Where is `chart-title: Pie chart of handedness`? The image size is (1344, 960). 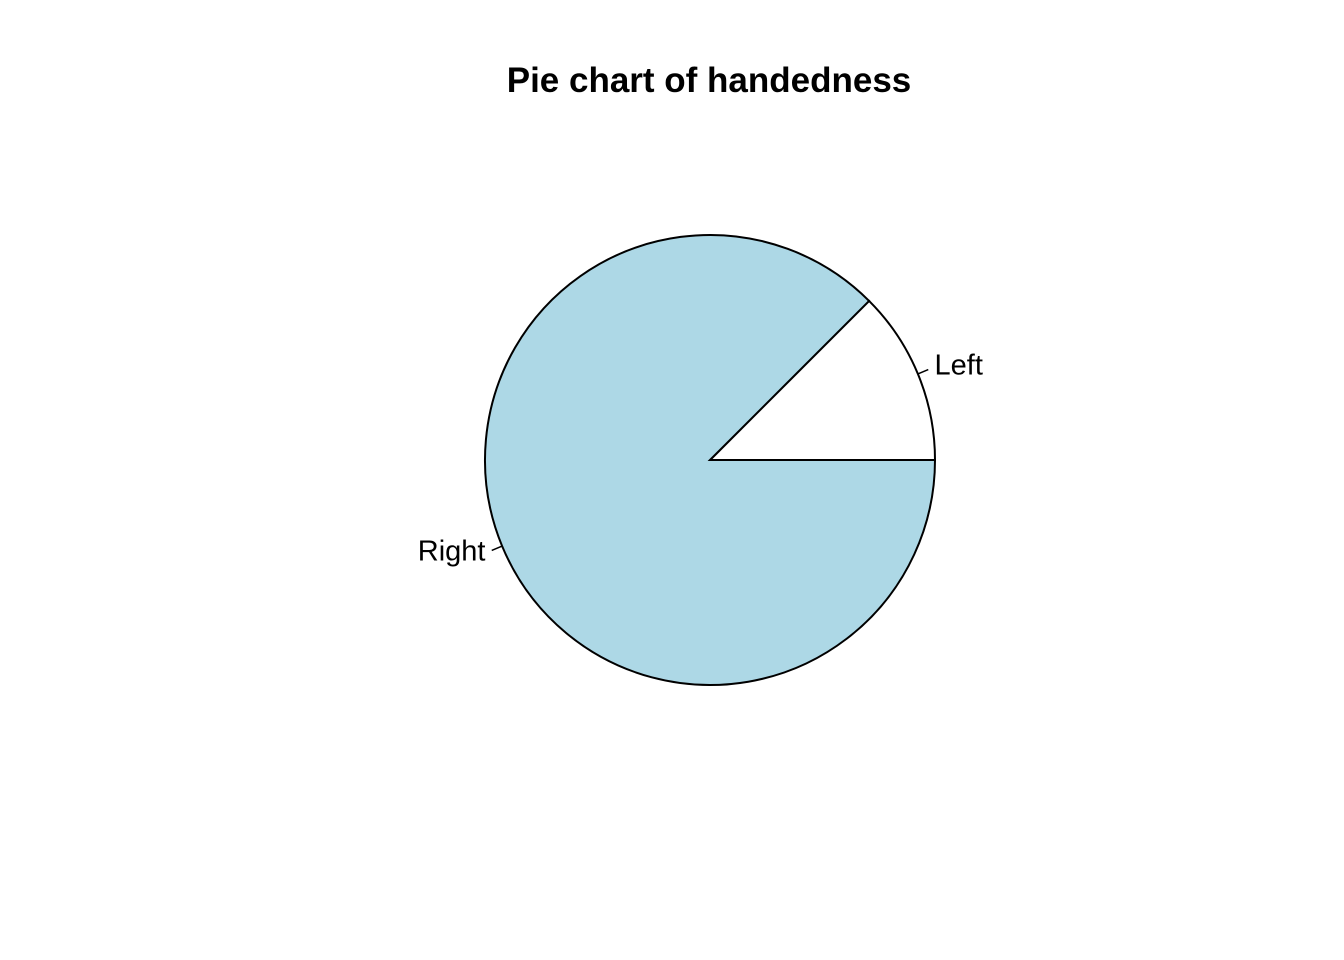 chart-title: Pie chart of handedness is located at coordinates (709, 80).